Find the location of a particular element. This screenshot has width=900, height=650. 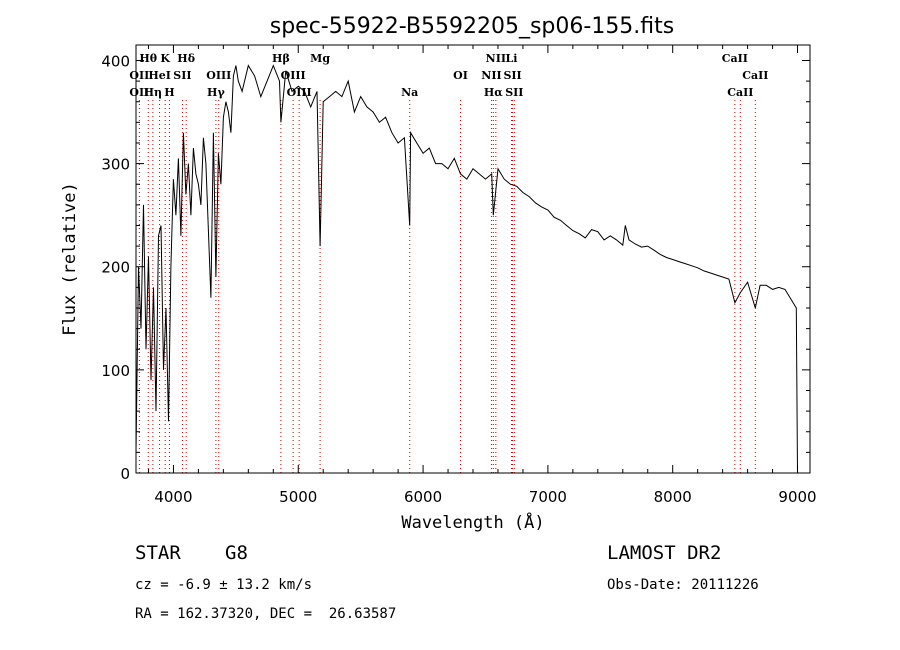

cz-value: cz = -6.9 ± 13.2 km/s is located at coordinates (224, 585).